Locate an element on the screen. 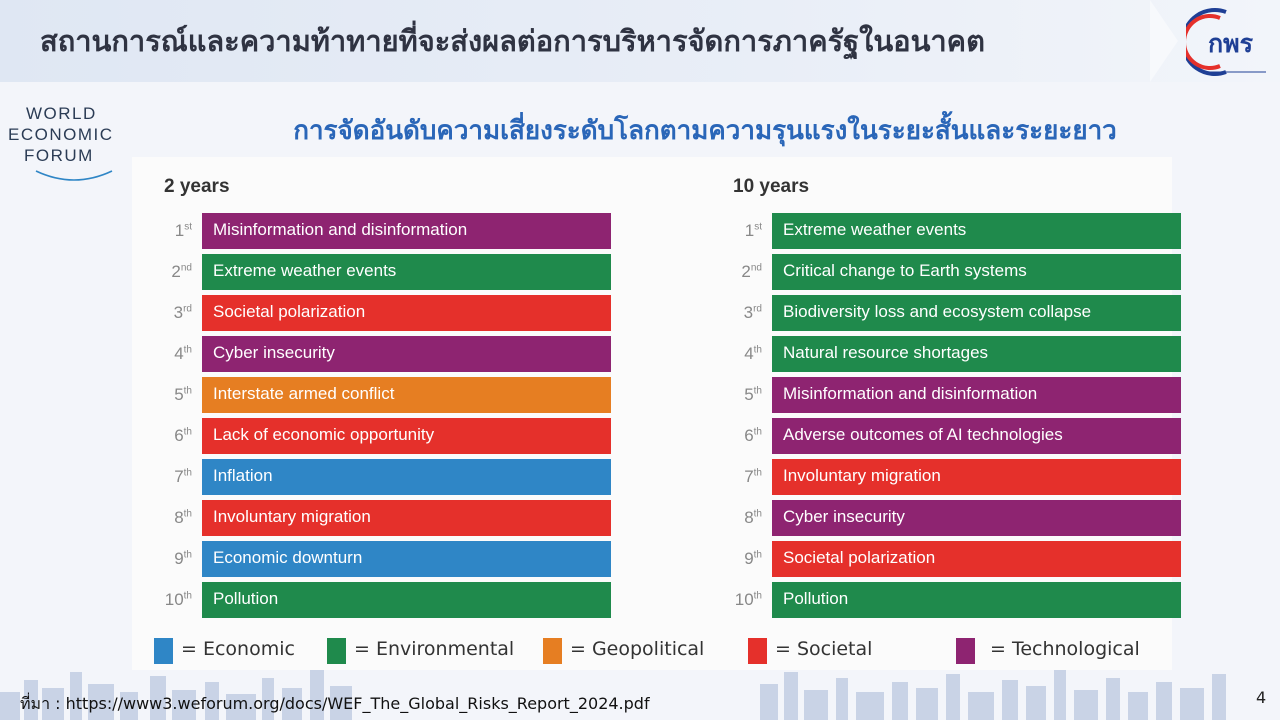 This screenshot has height=720, width=1280. column-title-2-years: 2 years is located at coordinates (197, 186).